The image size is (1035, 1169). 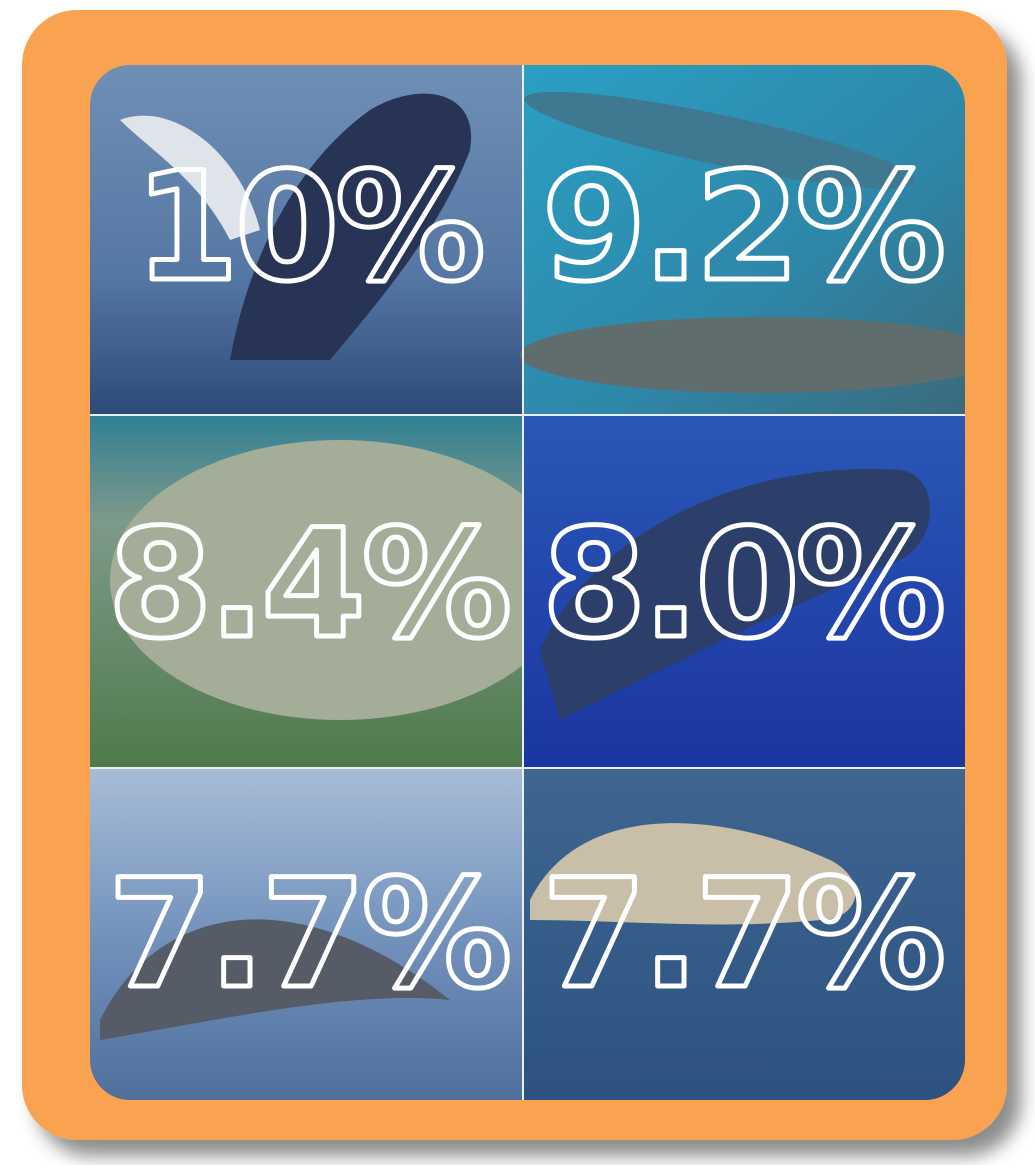 What do you see at coordinates (190, 177) in the screenshot?
I see `fin-shape` at bounding box center [190, 177].